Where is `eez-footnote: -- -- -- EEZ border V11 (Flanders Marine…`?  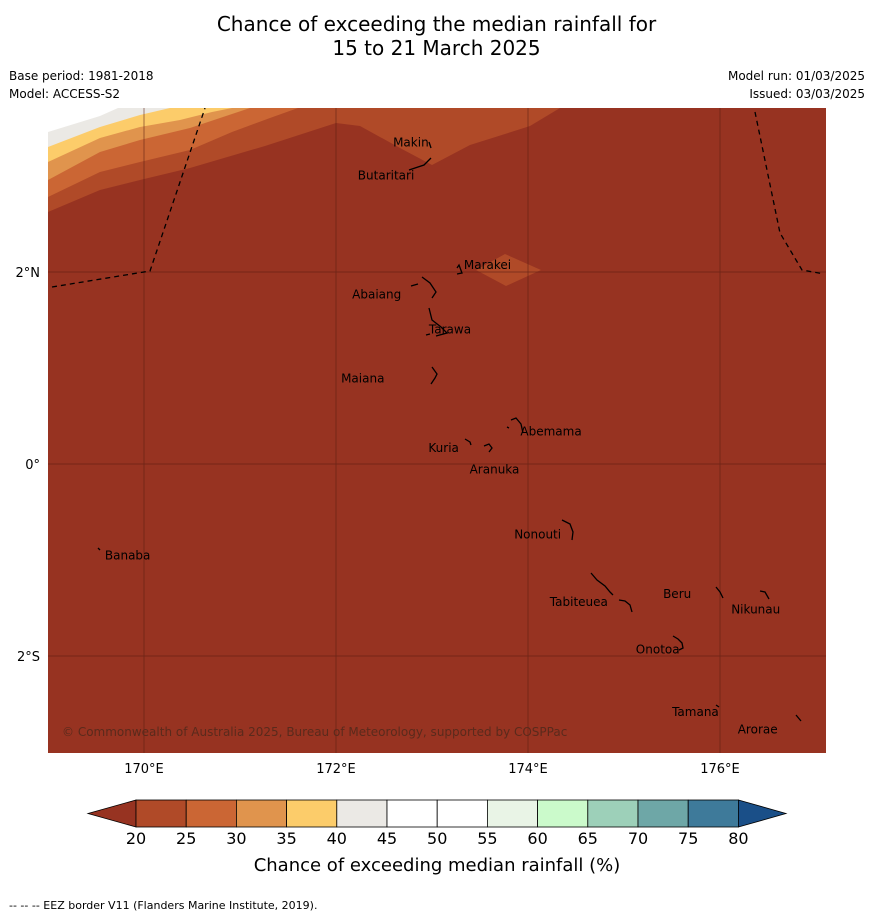
eez-footnote: -- -- -- EEZ border V11 (Flanders Marine… is located at coordinates (163, 905).